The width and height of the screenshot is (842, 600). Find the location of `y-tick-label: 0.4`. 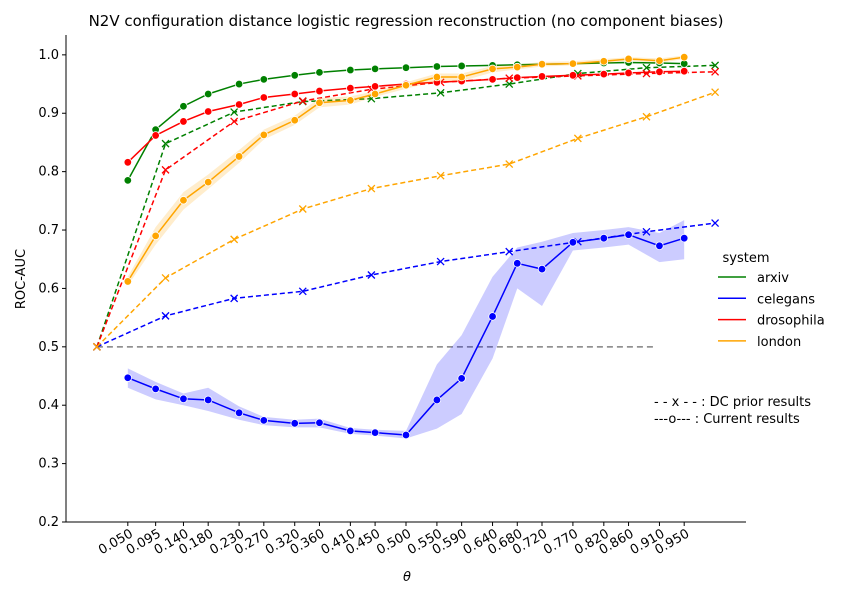

y-tick-label: 0.4 is located at coordinates (48, 405).